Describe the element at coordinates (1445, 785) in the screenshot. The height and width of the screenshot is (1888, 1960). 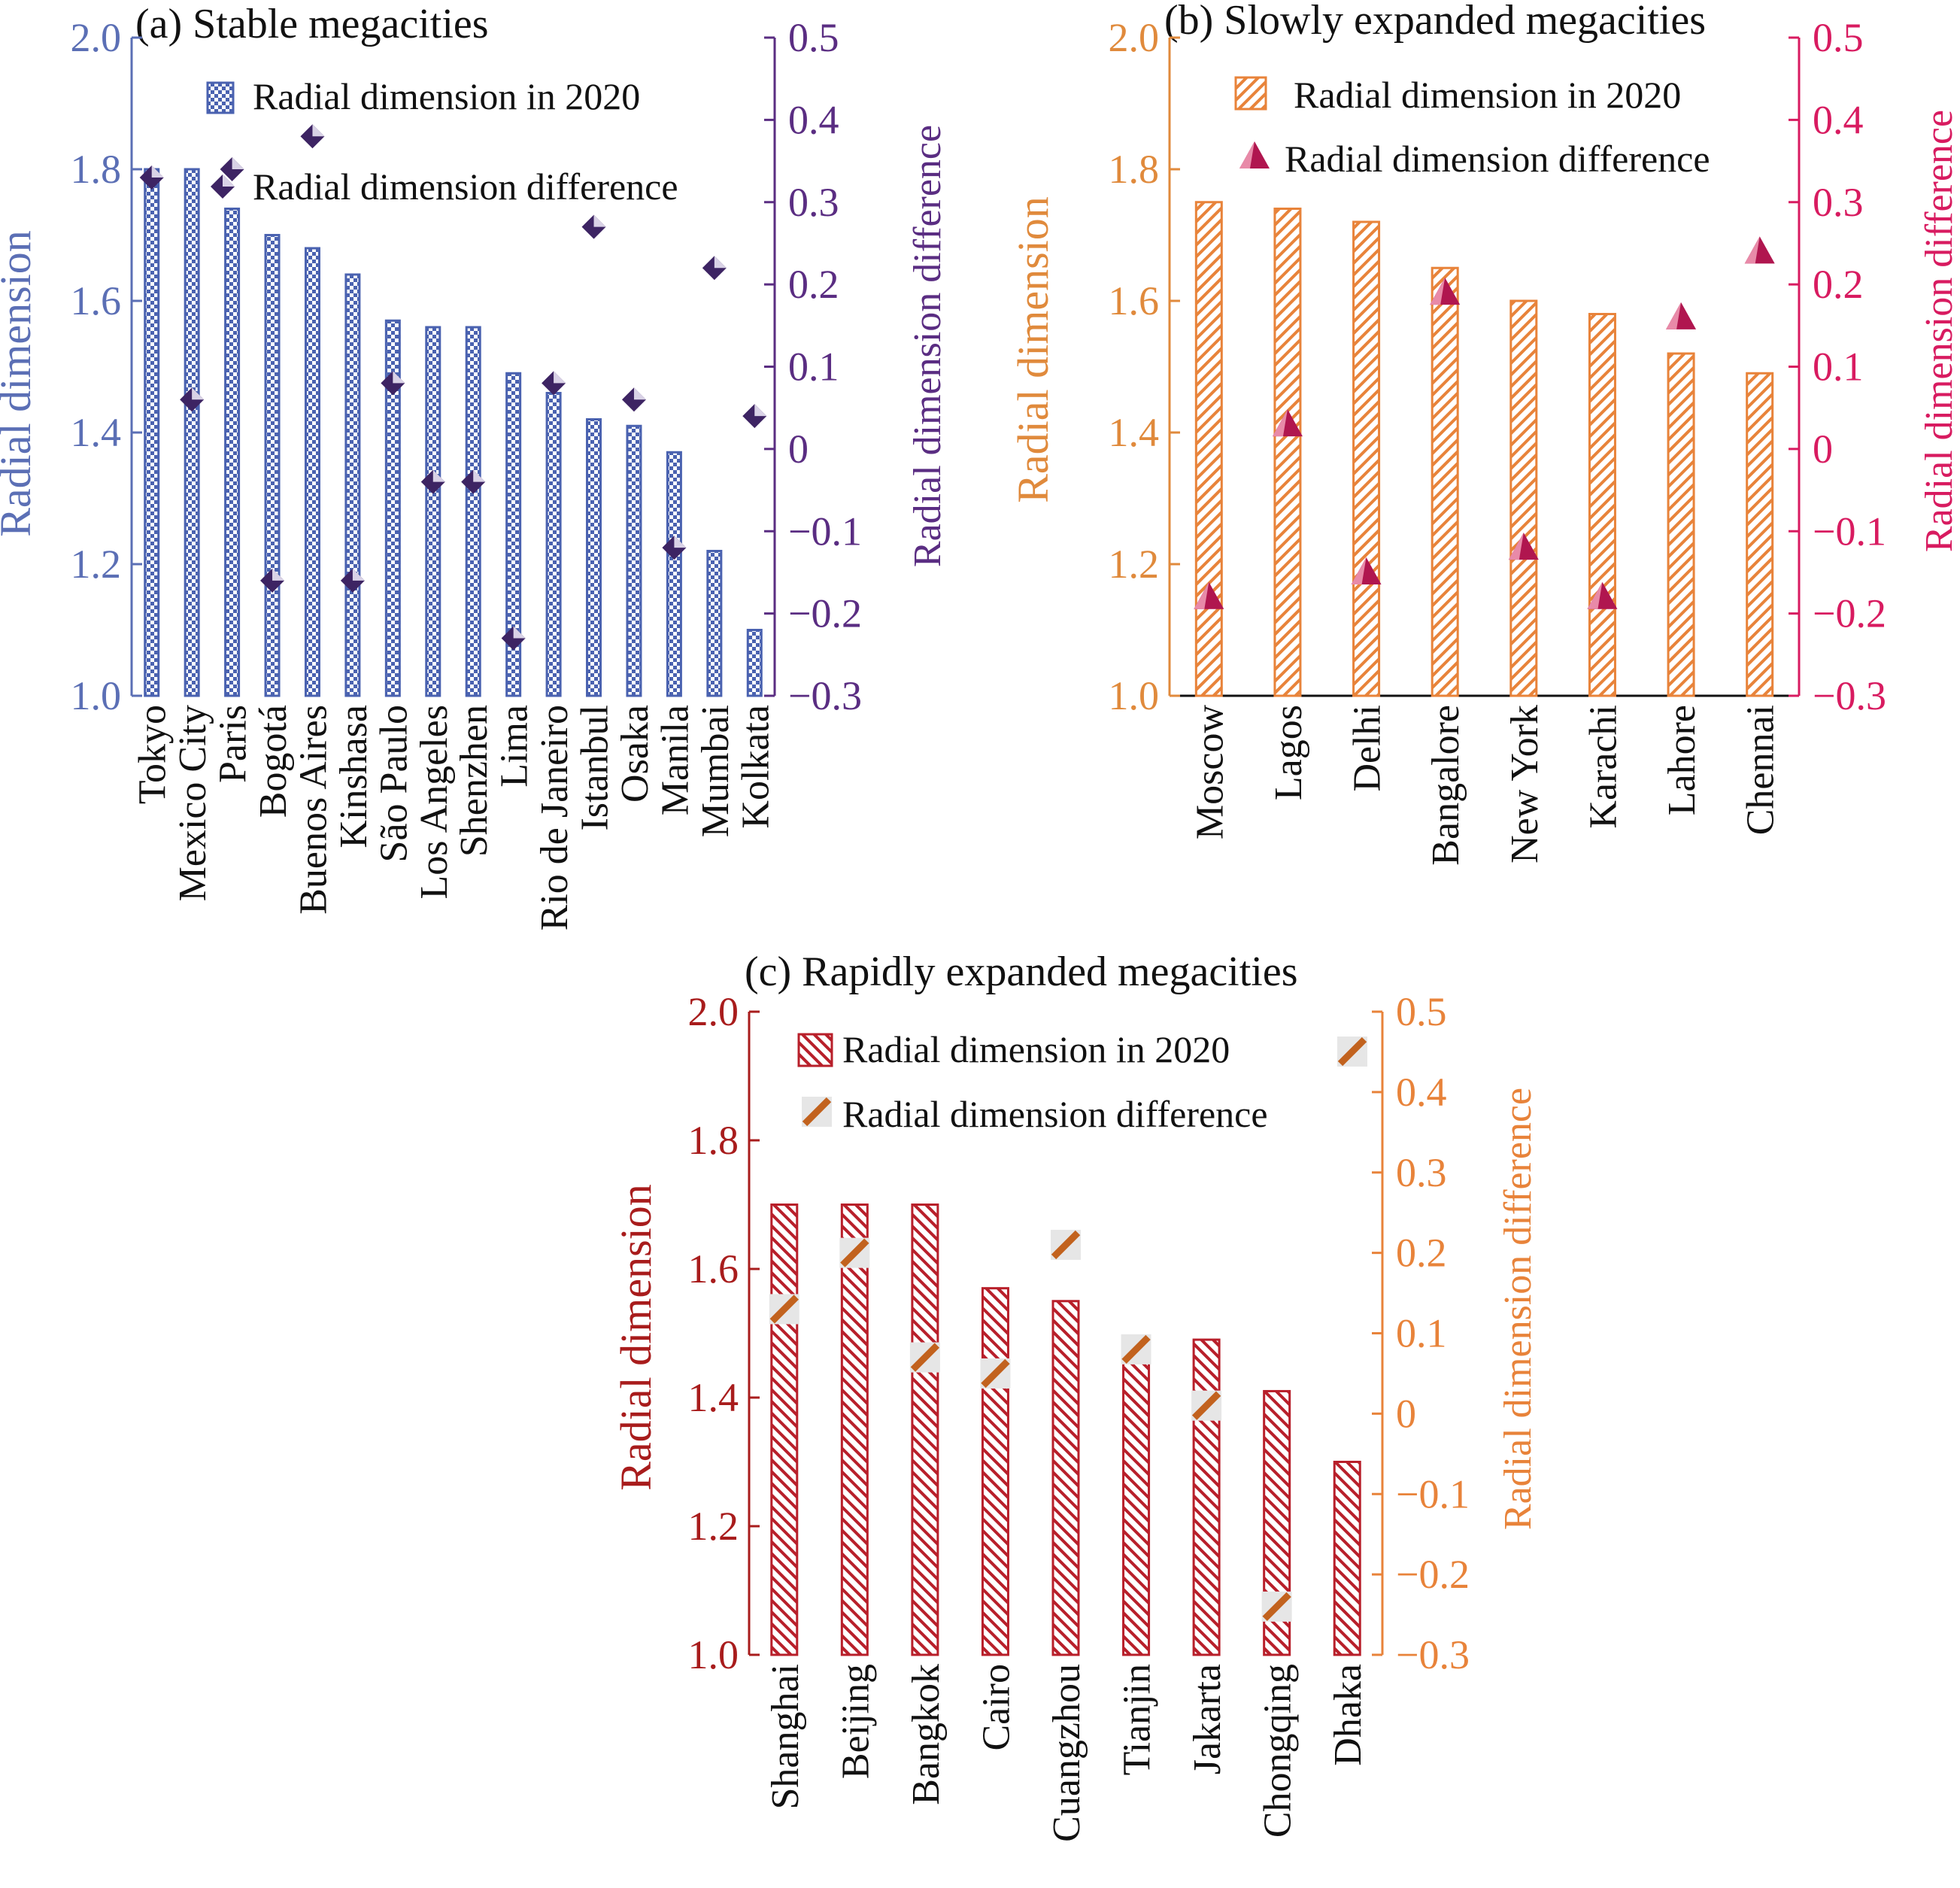
I see `x-tick-label: Bangalore` at that location.